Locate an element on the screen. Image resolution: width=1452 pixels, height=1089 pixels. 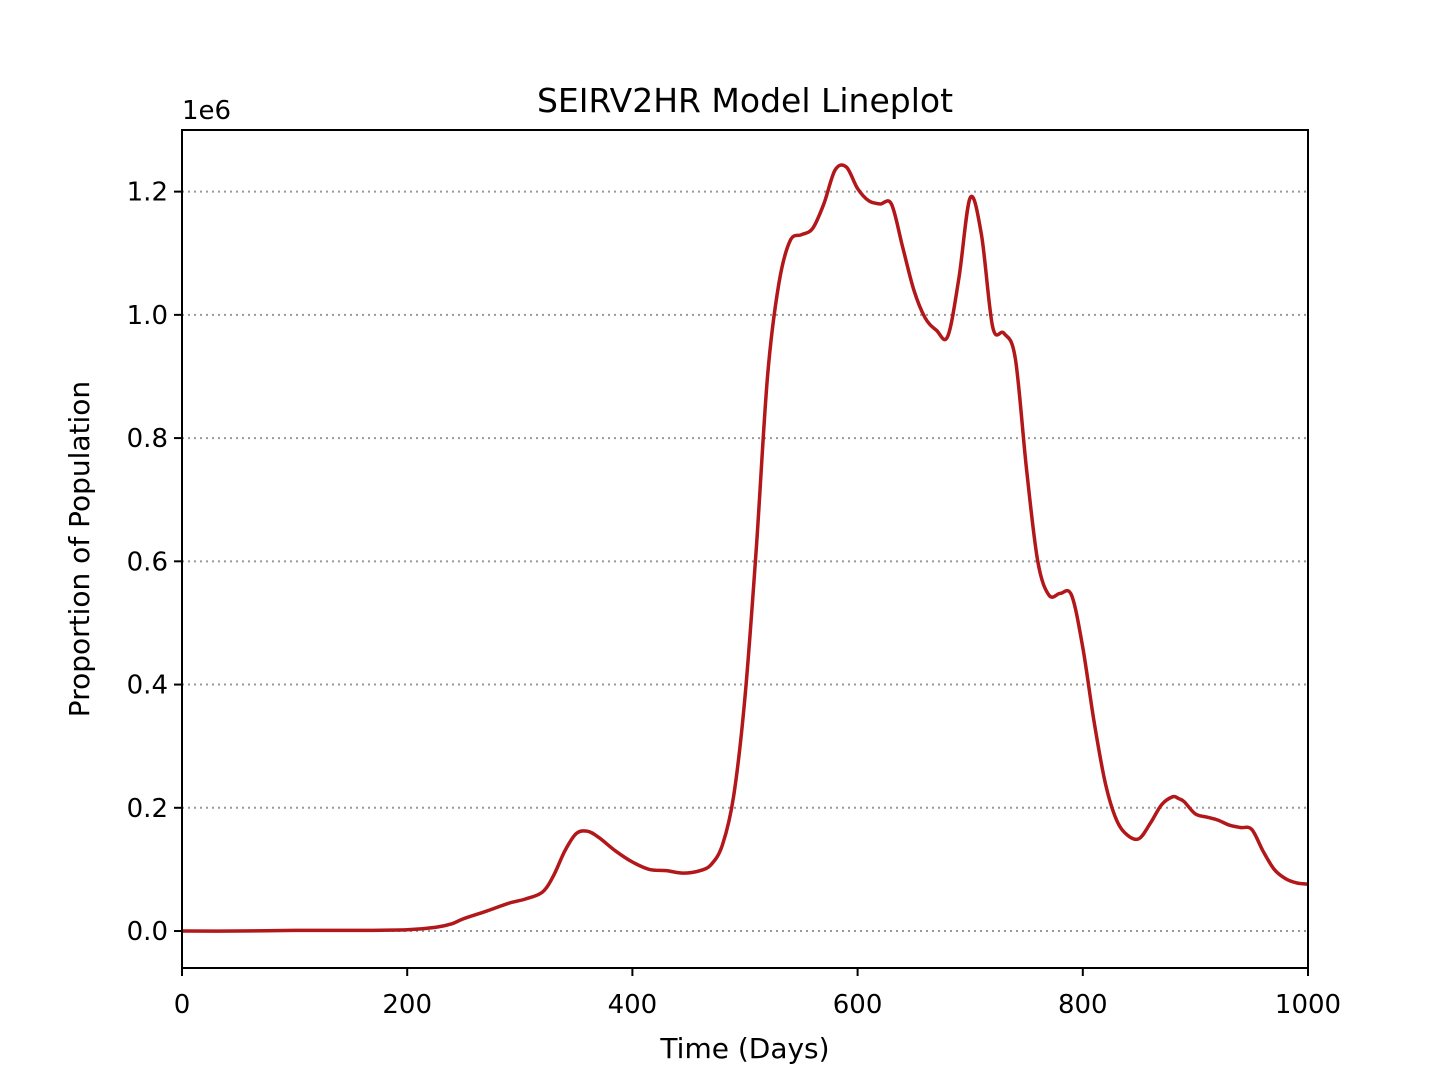
y-tick-label: 1.0 is located at coordinates (147, 316).